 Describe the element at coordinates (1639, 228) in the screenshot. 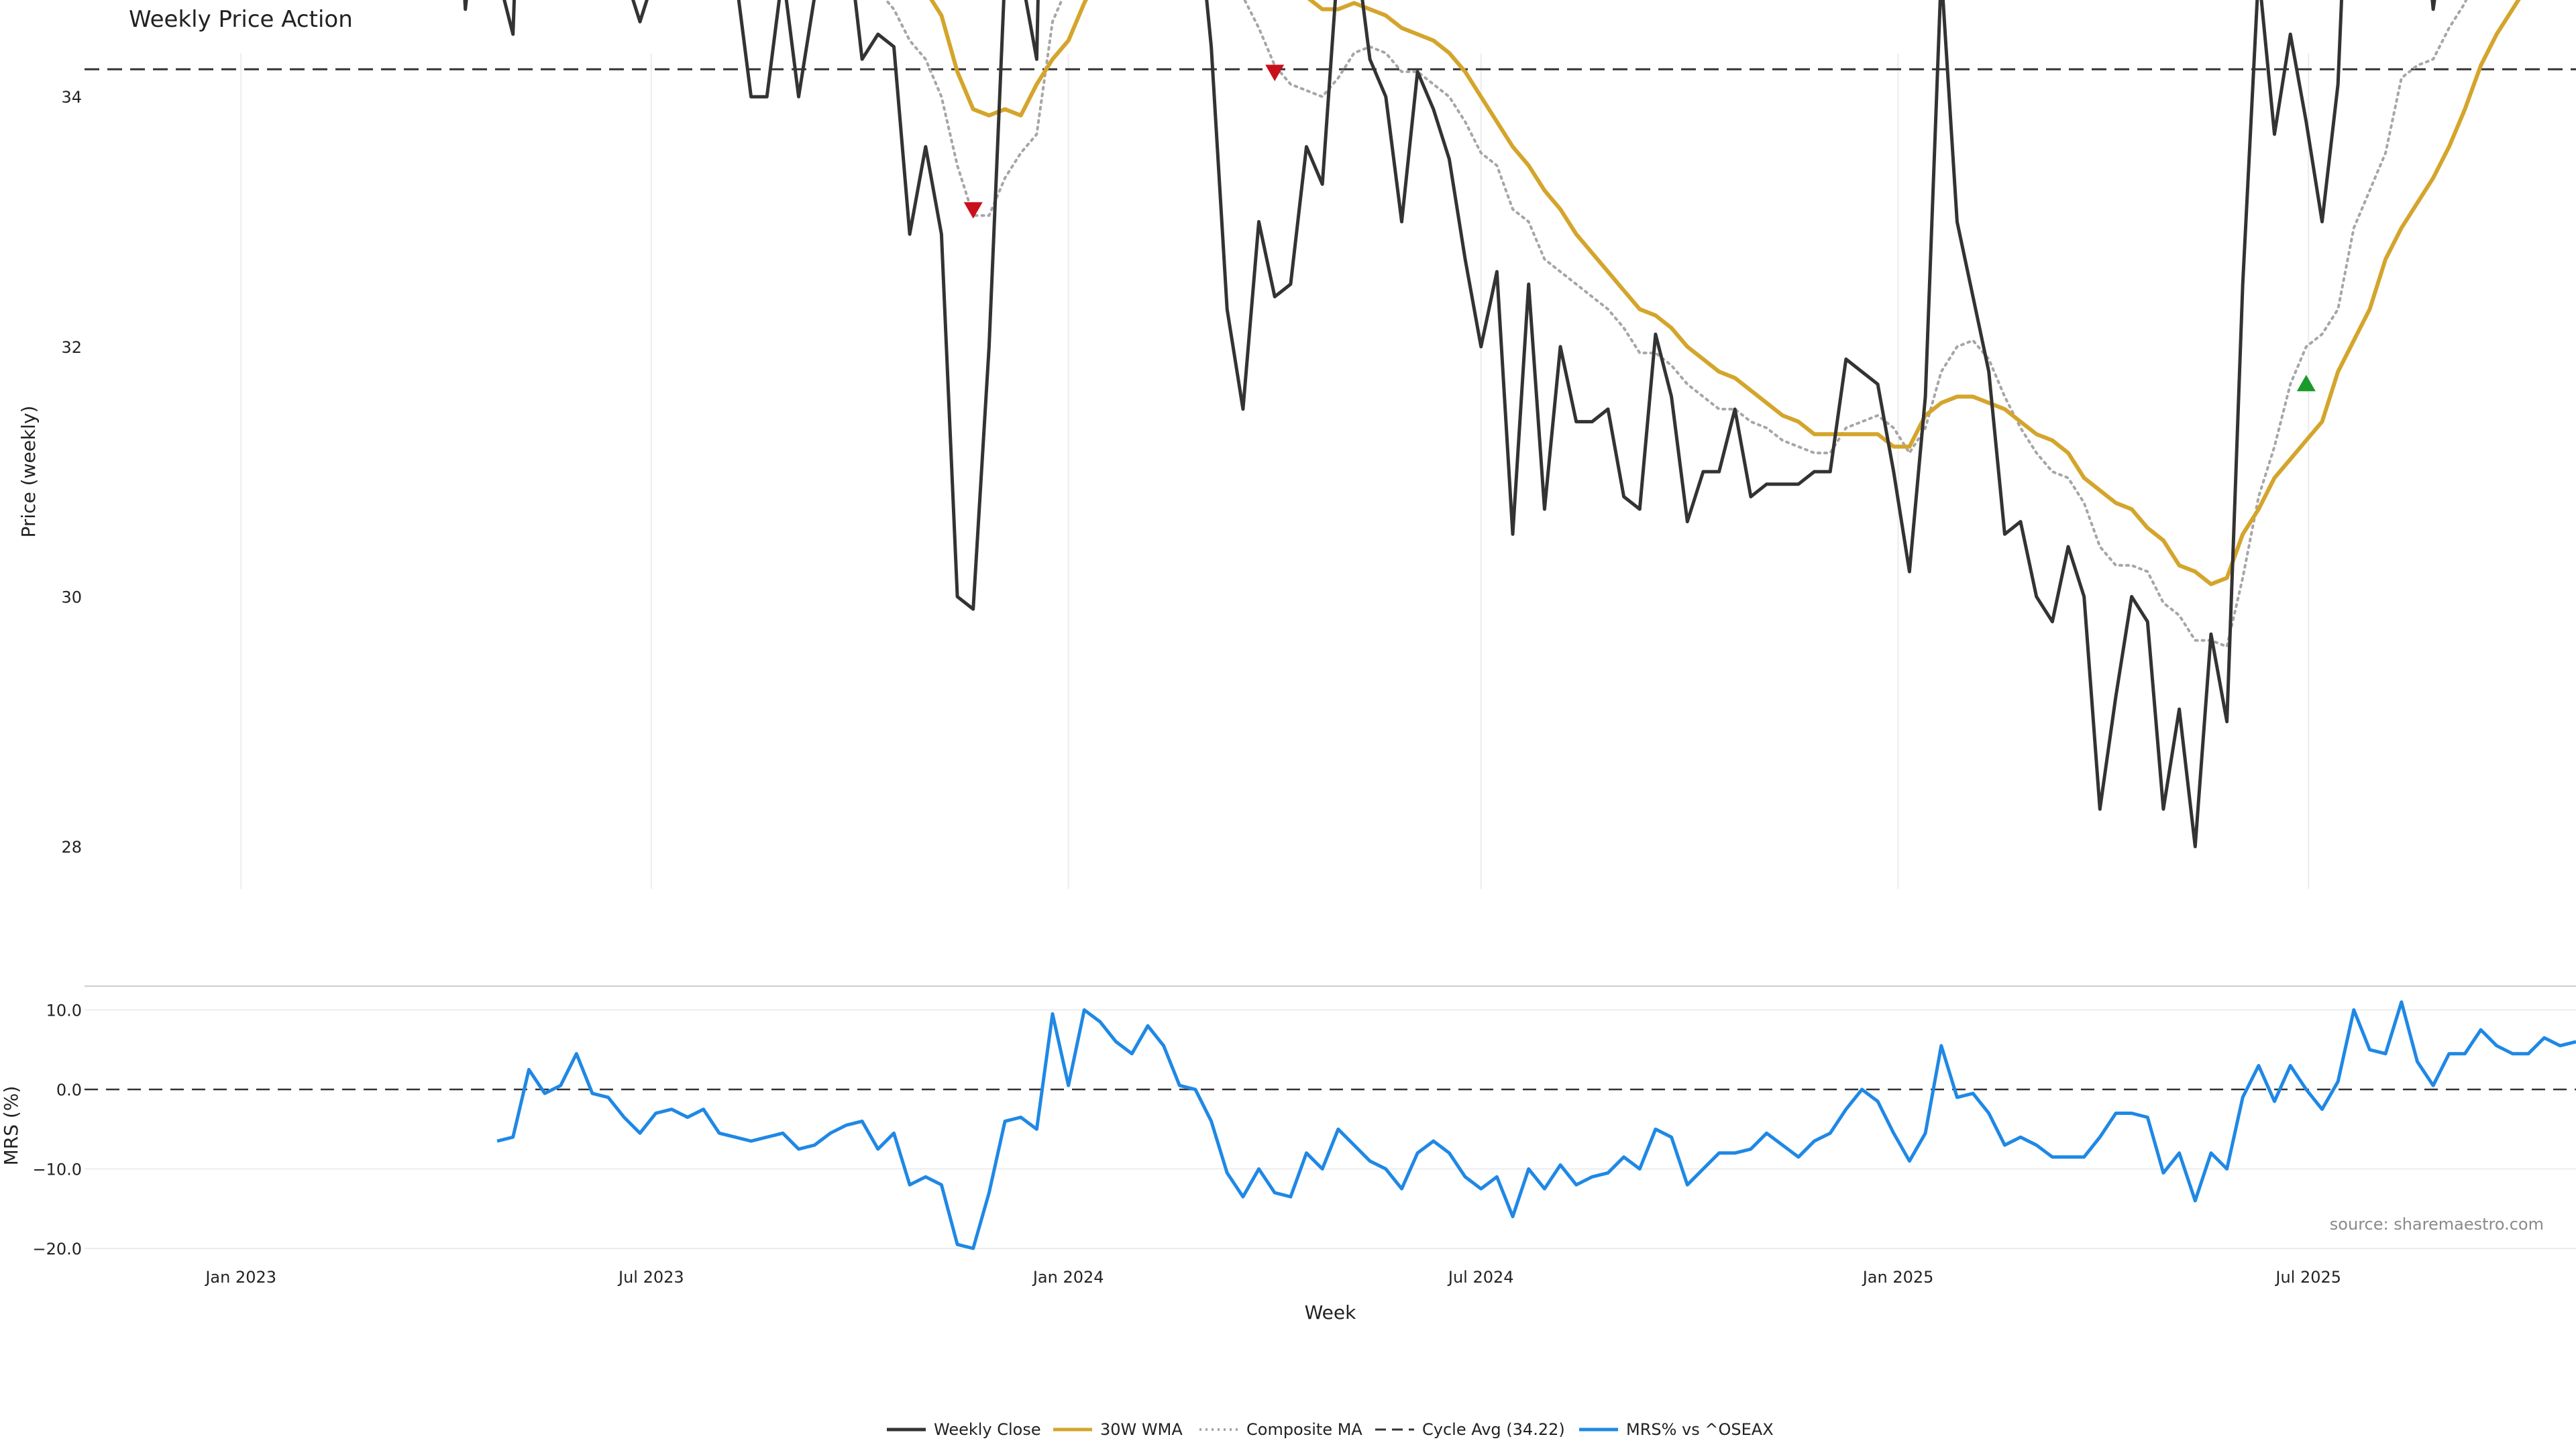

I see `signal-markers` at that location.